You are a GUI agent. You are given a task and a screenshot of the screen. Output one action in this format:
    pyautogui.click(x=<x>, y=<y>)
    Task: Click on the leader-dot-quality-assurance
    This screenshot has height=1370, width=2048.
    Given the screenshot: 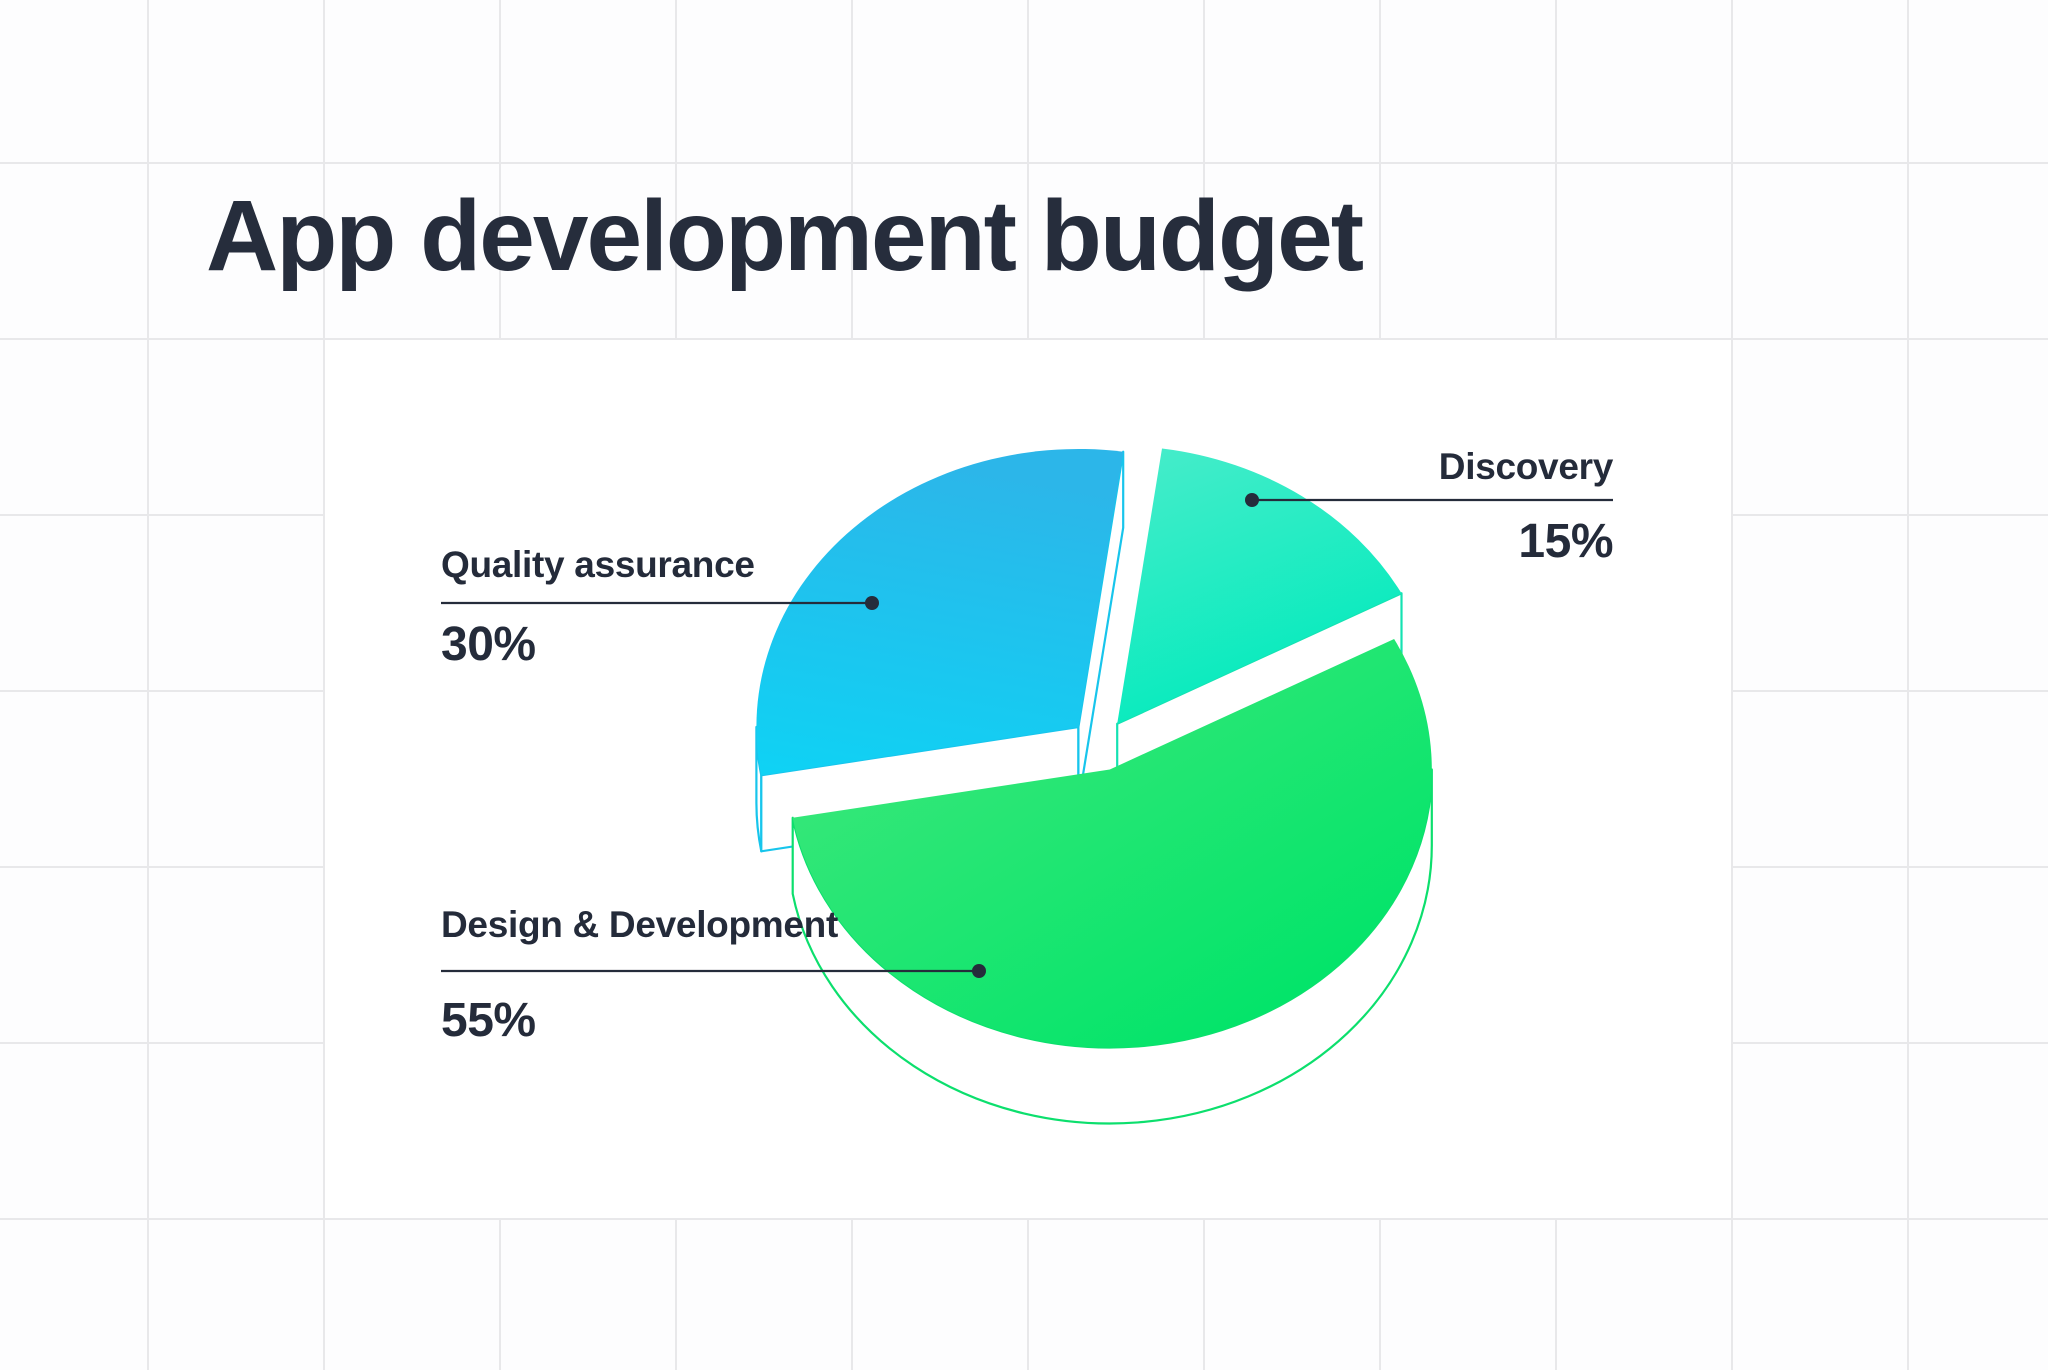 What is the action you would take?
    pyautogui.click(x=872, y=603)
    